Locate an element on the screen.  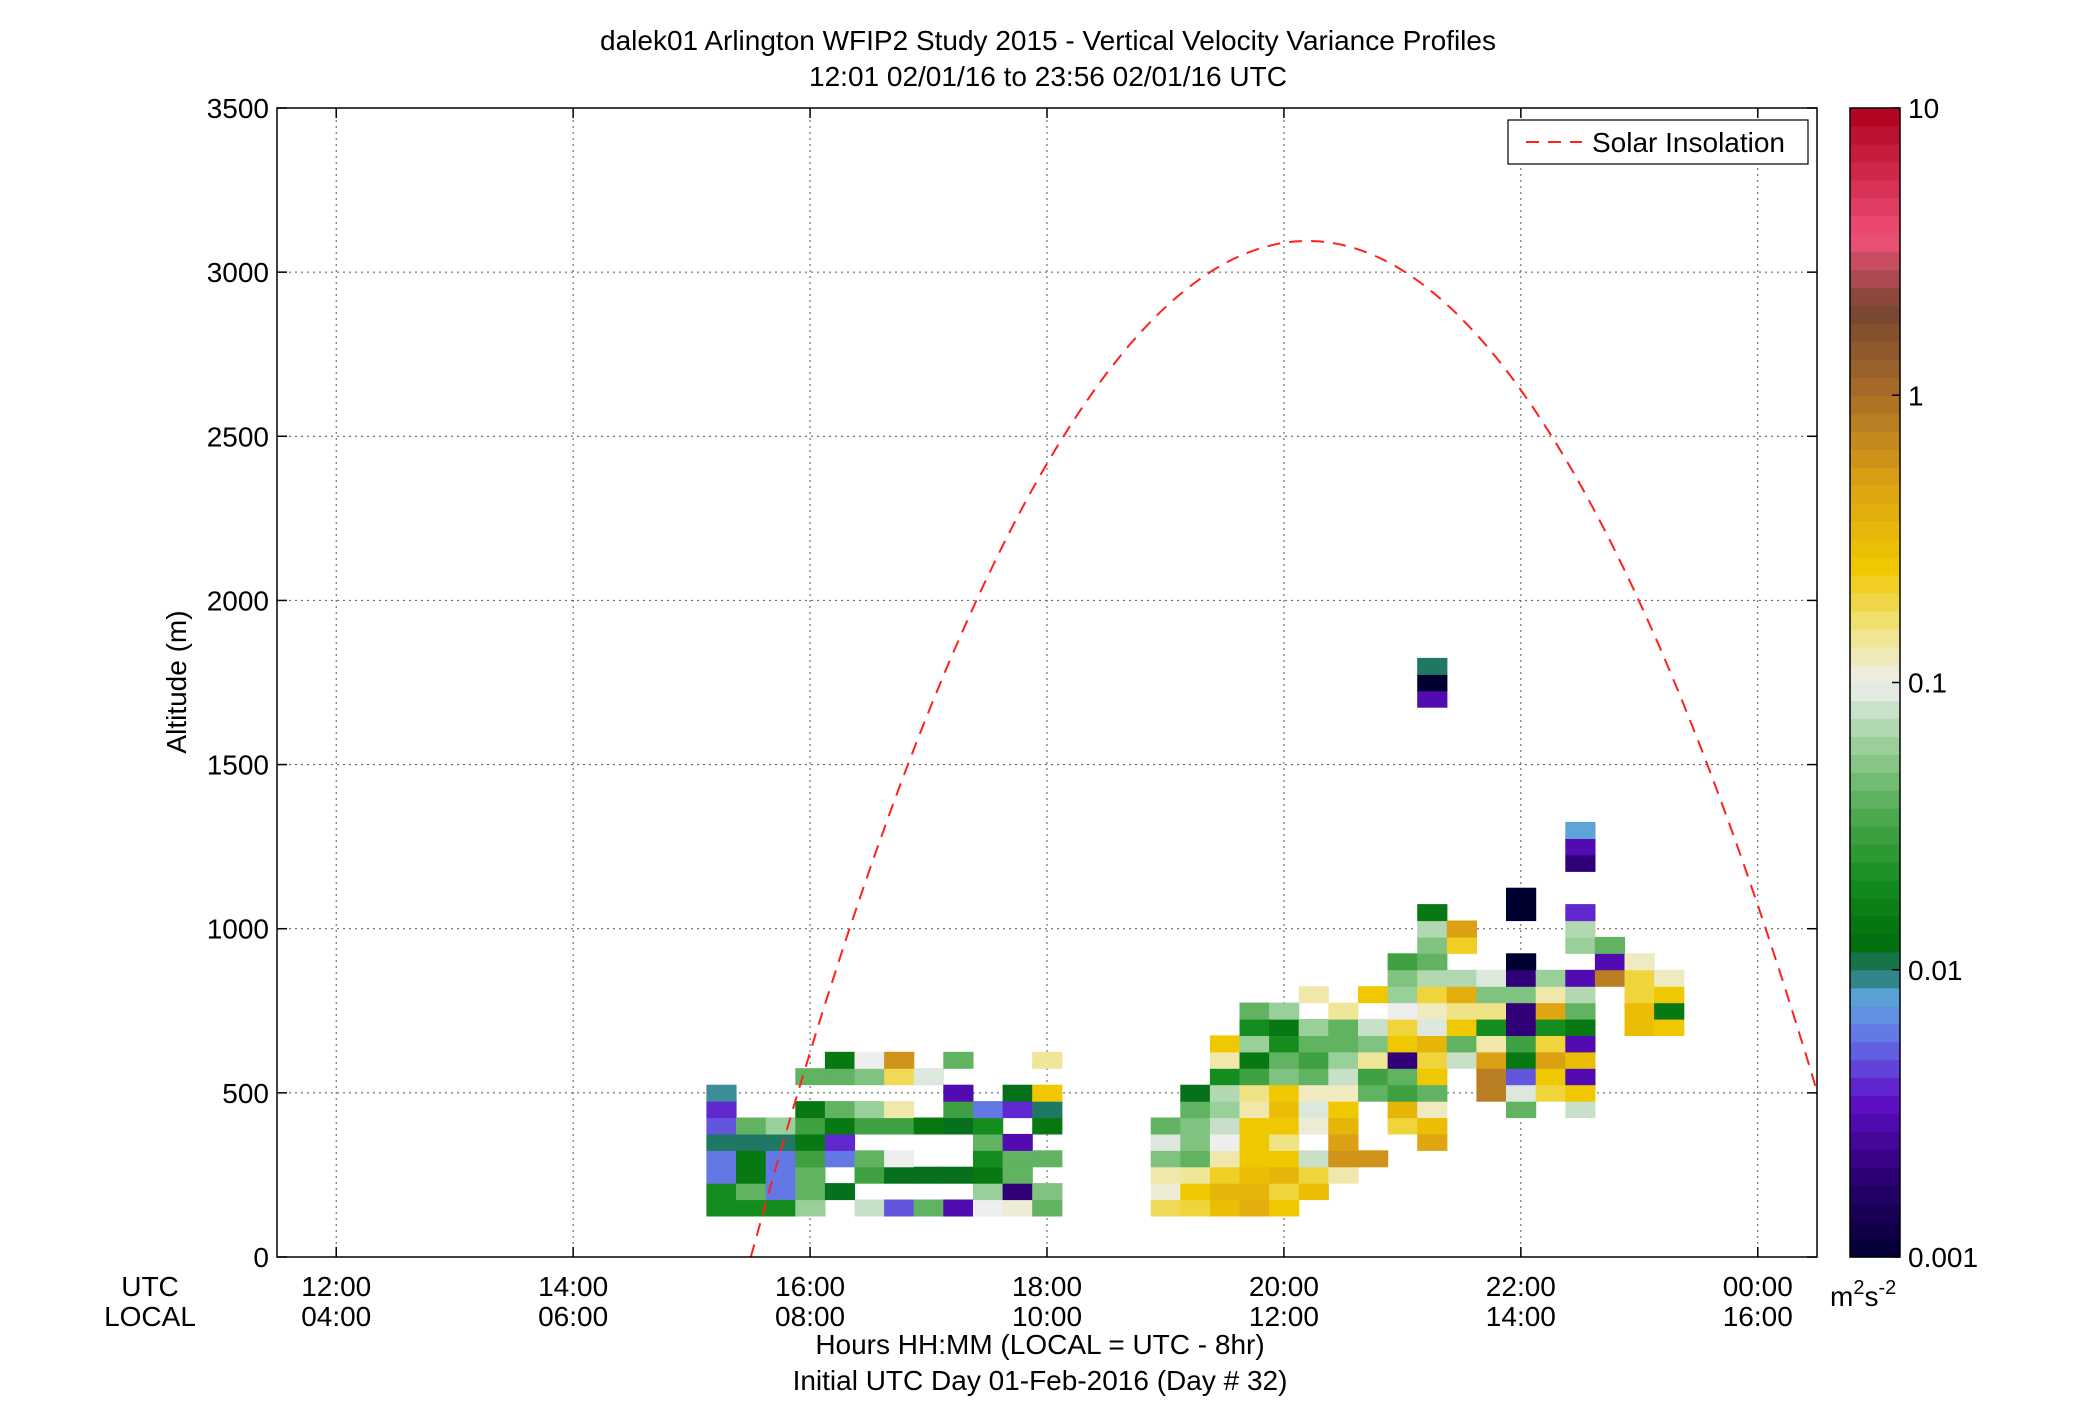
x-tick-label-local: 12:00 is located at coordinates (1284, 1316).